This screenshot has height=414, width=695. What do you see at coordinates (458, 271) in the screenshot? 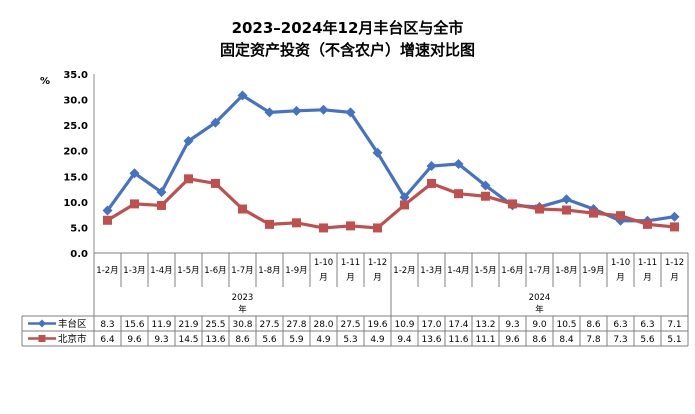
I see `x-tick-label: 1-4月` at bounding box center [458, 271].